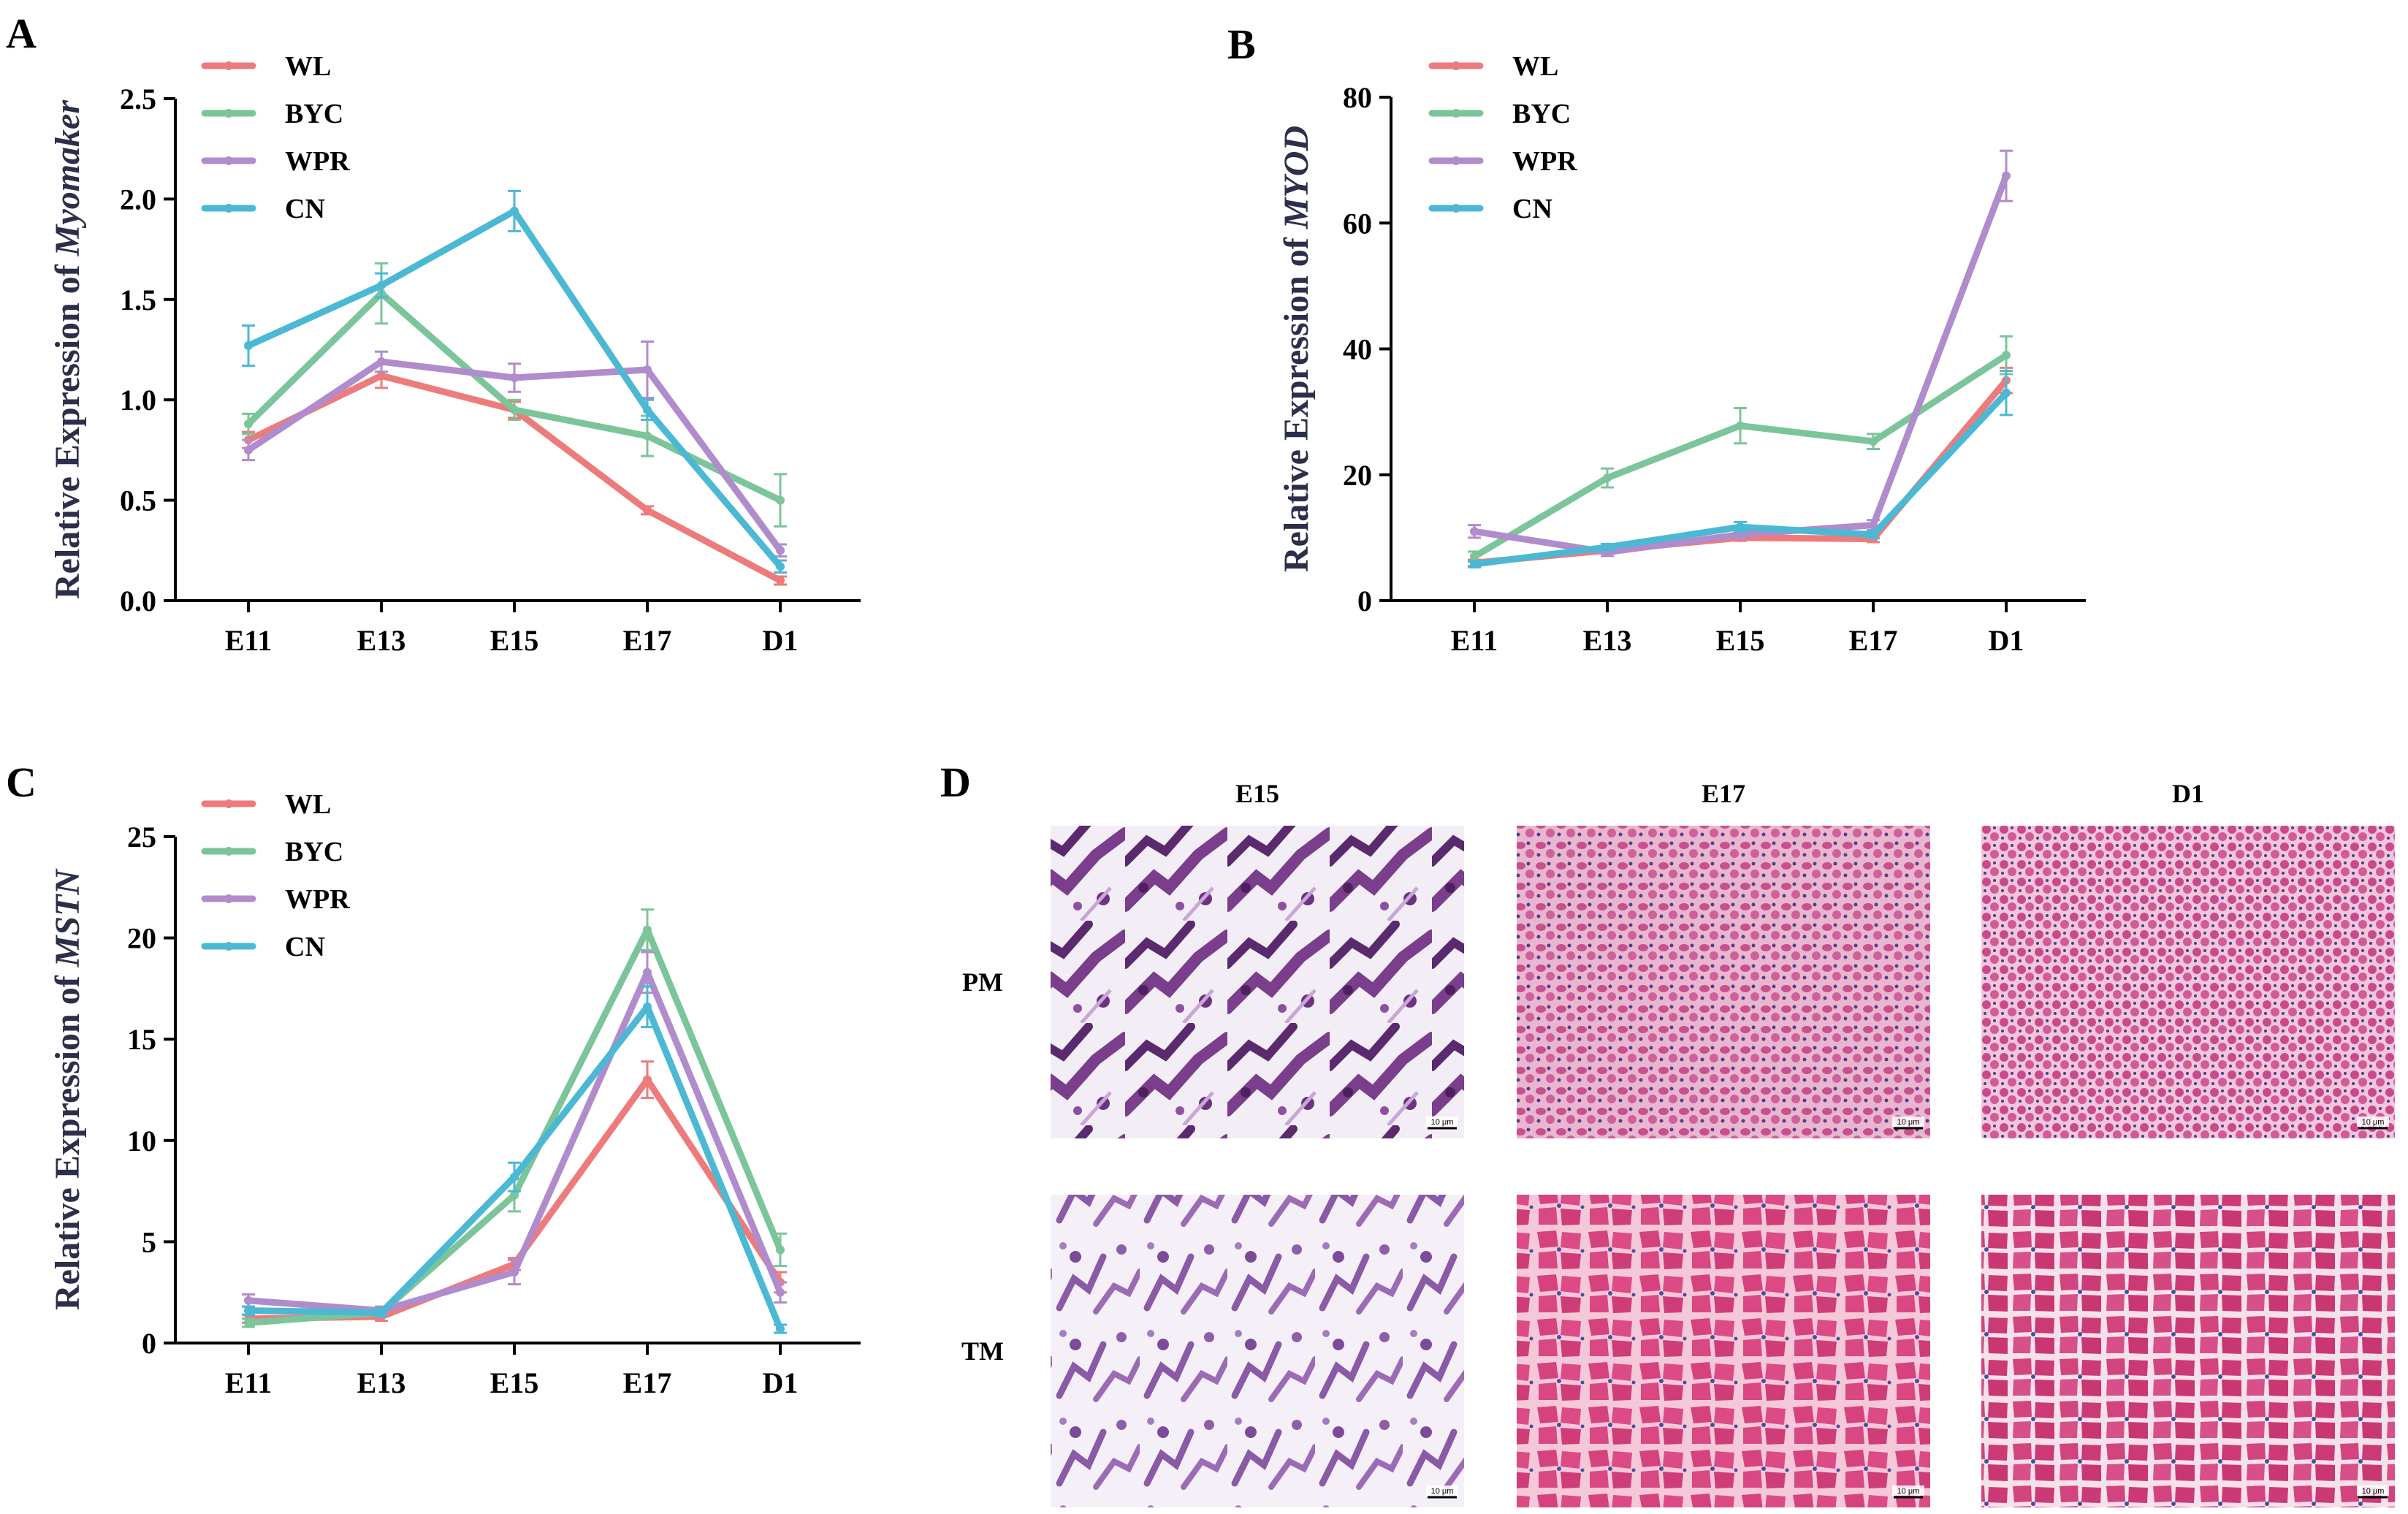  What do you see at coordinates (1740, 364) in the screenshot?
I see `series-line` at bounding box center [1740, 364].